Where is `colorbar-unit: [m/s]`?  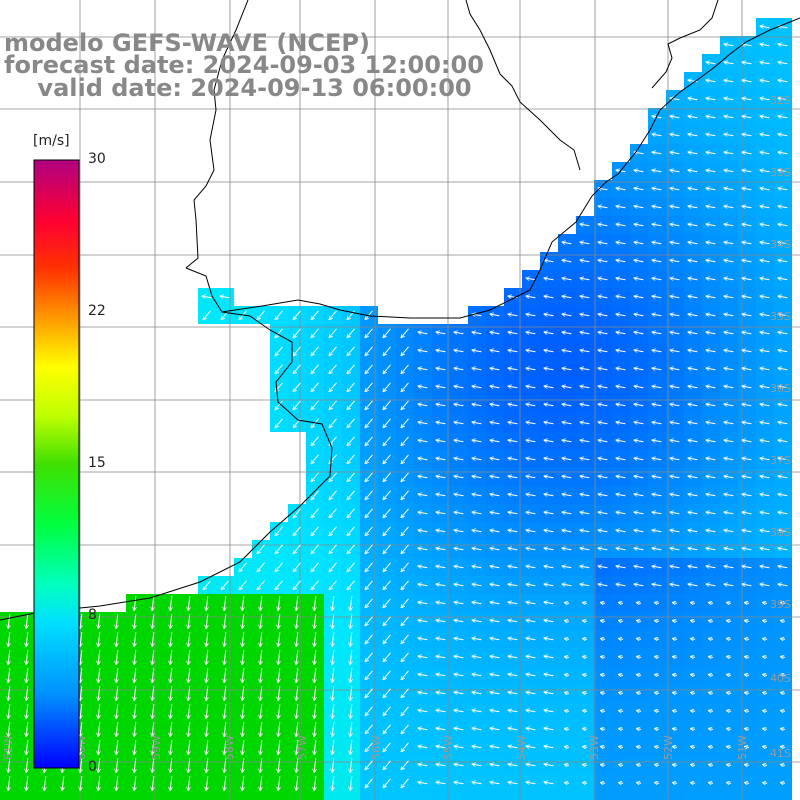 colorbar-unit: [m/s] is located at coordinates (51, 141).